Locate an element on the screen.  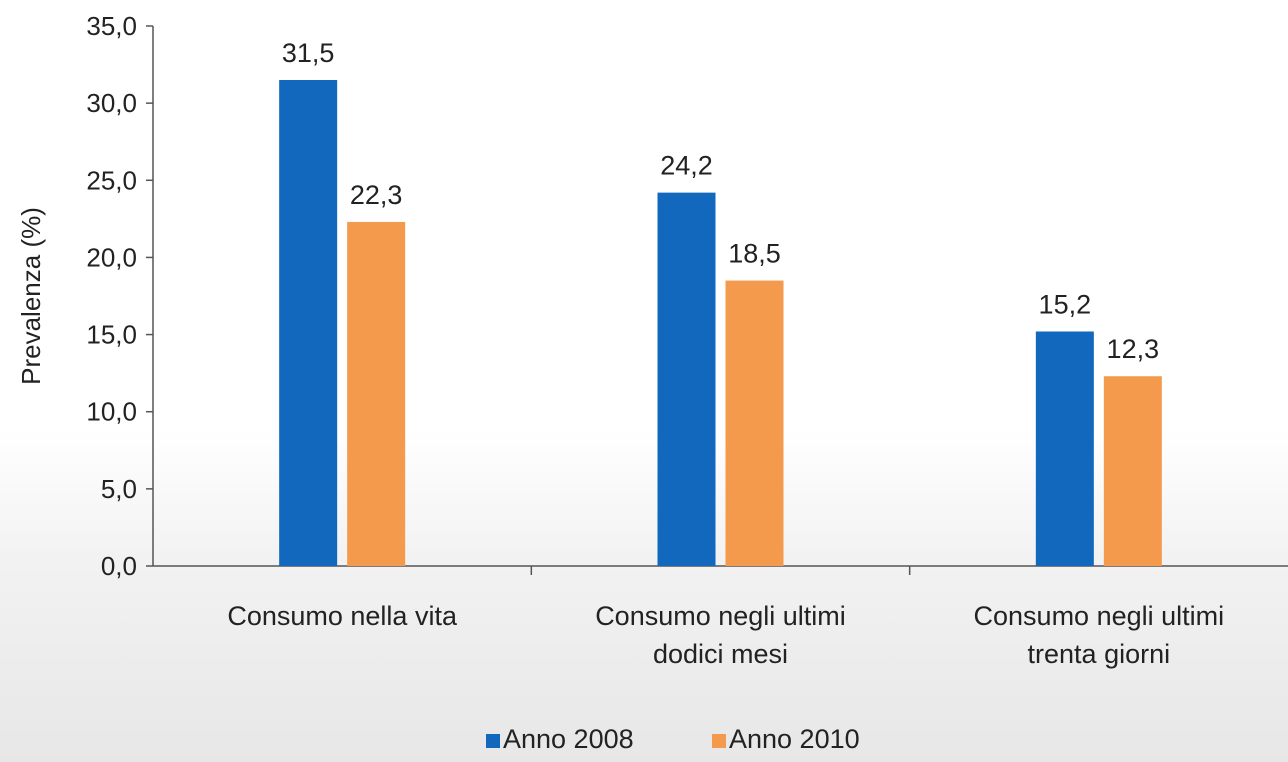
legend: Anno 2008 Anno 2010 is located at coordinates (673, 739).